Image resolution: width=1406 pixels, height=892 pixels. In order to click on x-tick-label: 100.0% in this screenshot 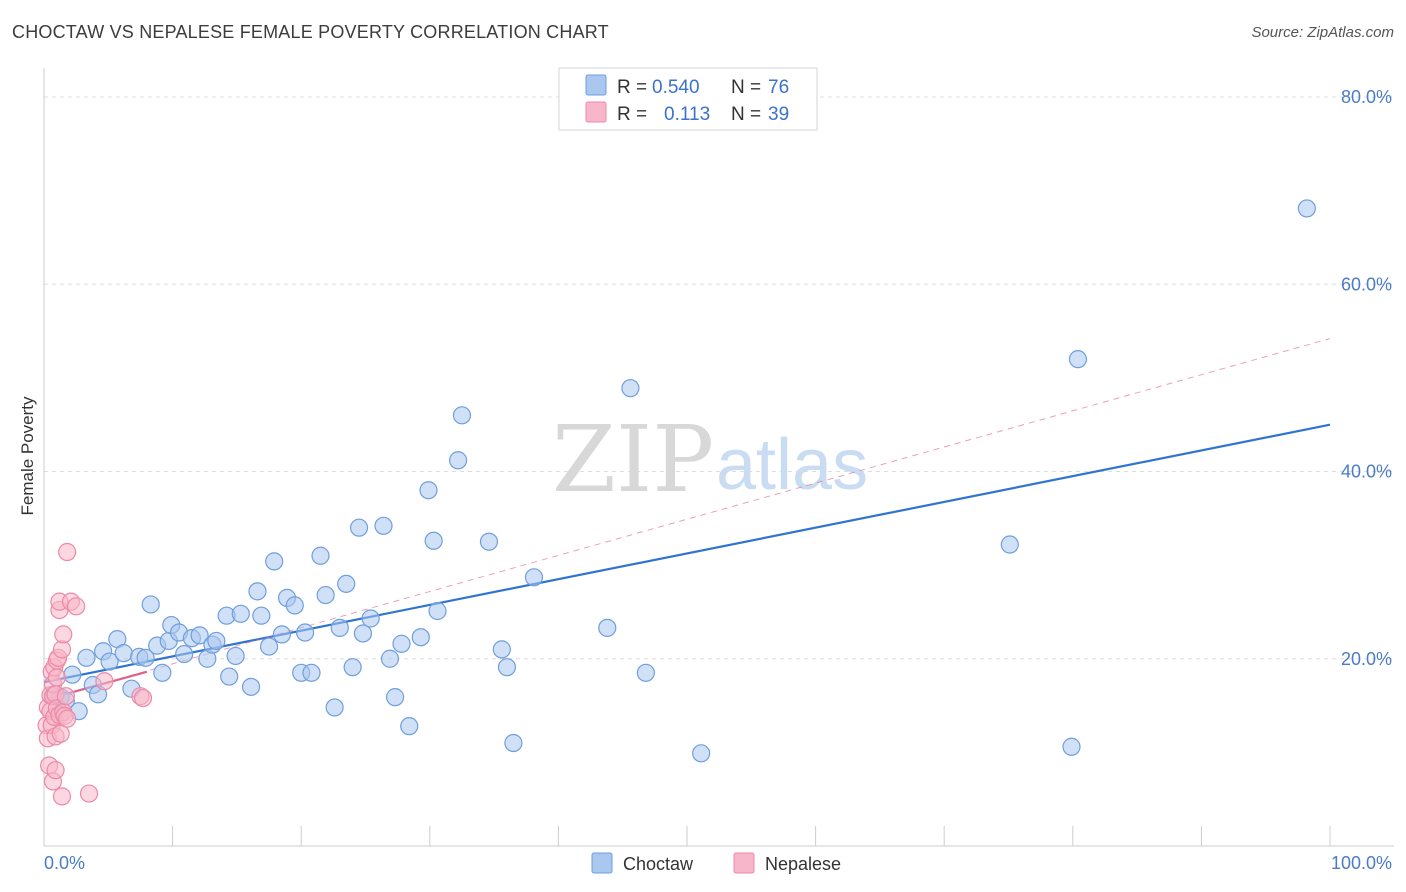, I will do `click(1361, 863)`.